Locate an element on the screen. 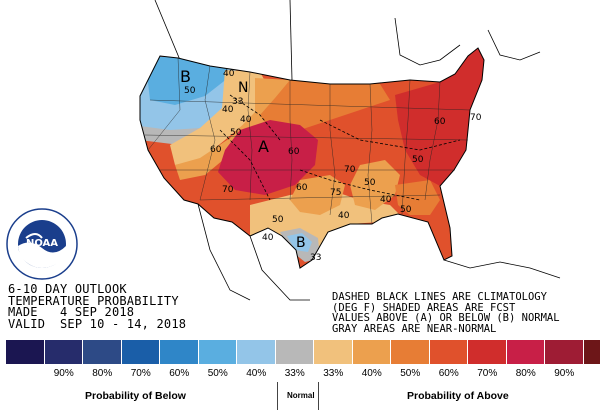 This screenshot has width=600, height=417. below-label-texas: B is located at coordinates (301, 243).